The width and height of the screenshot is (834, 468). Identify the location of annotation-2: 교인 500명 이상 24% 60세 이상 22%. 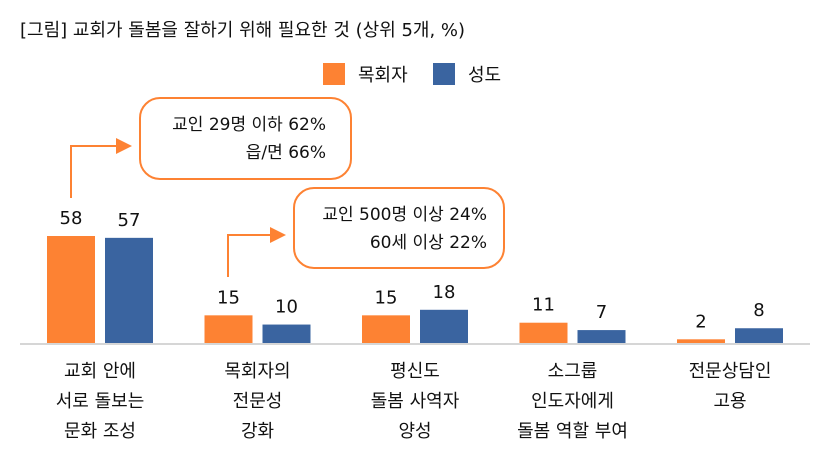
(366, 232).